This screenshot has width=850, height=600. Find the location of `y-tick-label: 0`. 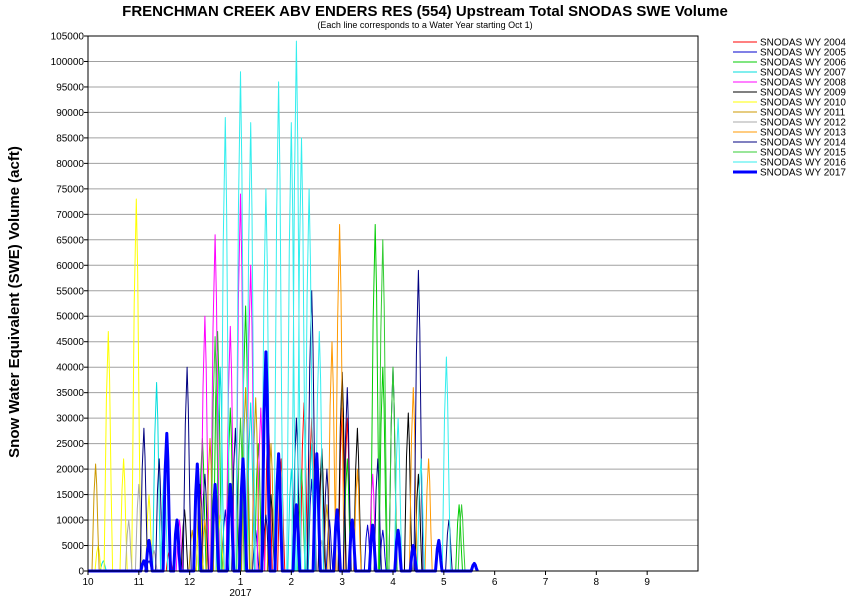

y-tick-label: 0 is located at coordinates (81, 572).